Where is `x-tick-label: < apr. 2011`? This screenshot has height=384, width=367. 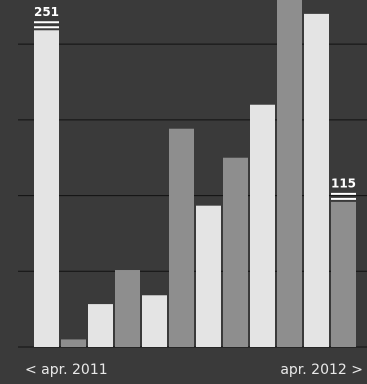
x-tick-label: < apr. 2011 is located at coordinates (66, 370).